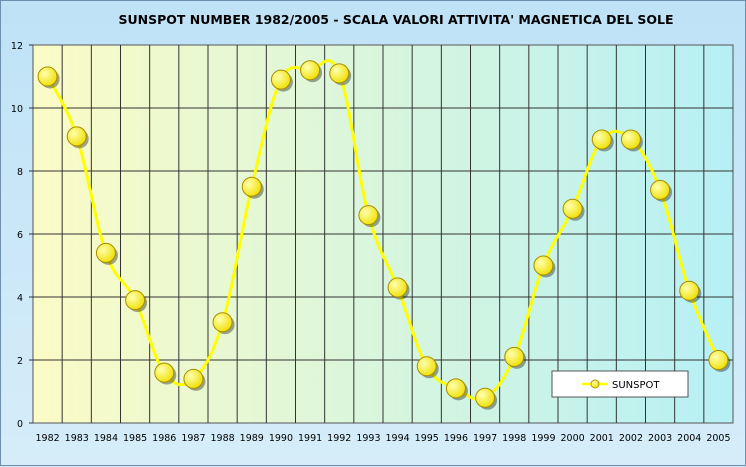 The width and height of the screenshot is (746, 467). Describe the element at coordinates (17, 109) in the screenshot. I see `y-tick-label: 10` at that location.